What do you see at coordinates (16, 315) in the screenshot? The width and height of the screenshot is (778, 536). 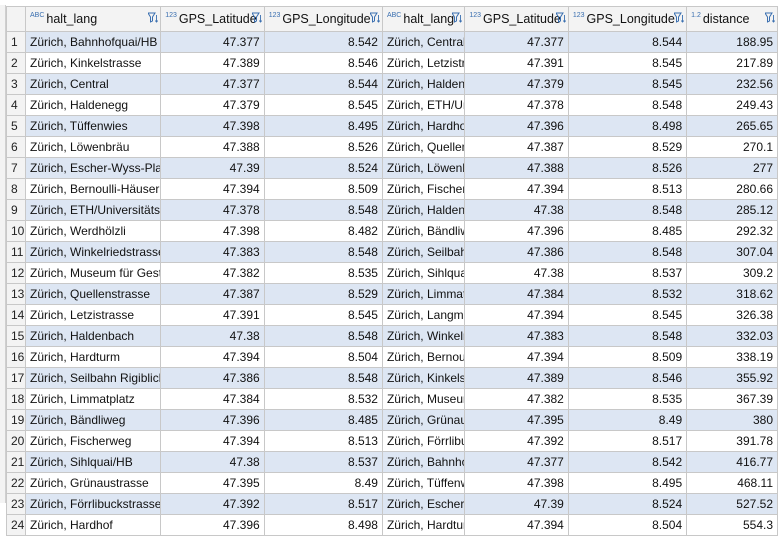 I see `row-number: 14` at bounding box center [16, 315].